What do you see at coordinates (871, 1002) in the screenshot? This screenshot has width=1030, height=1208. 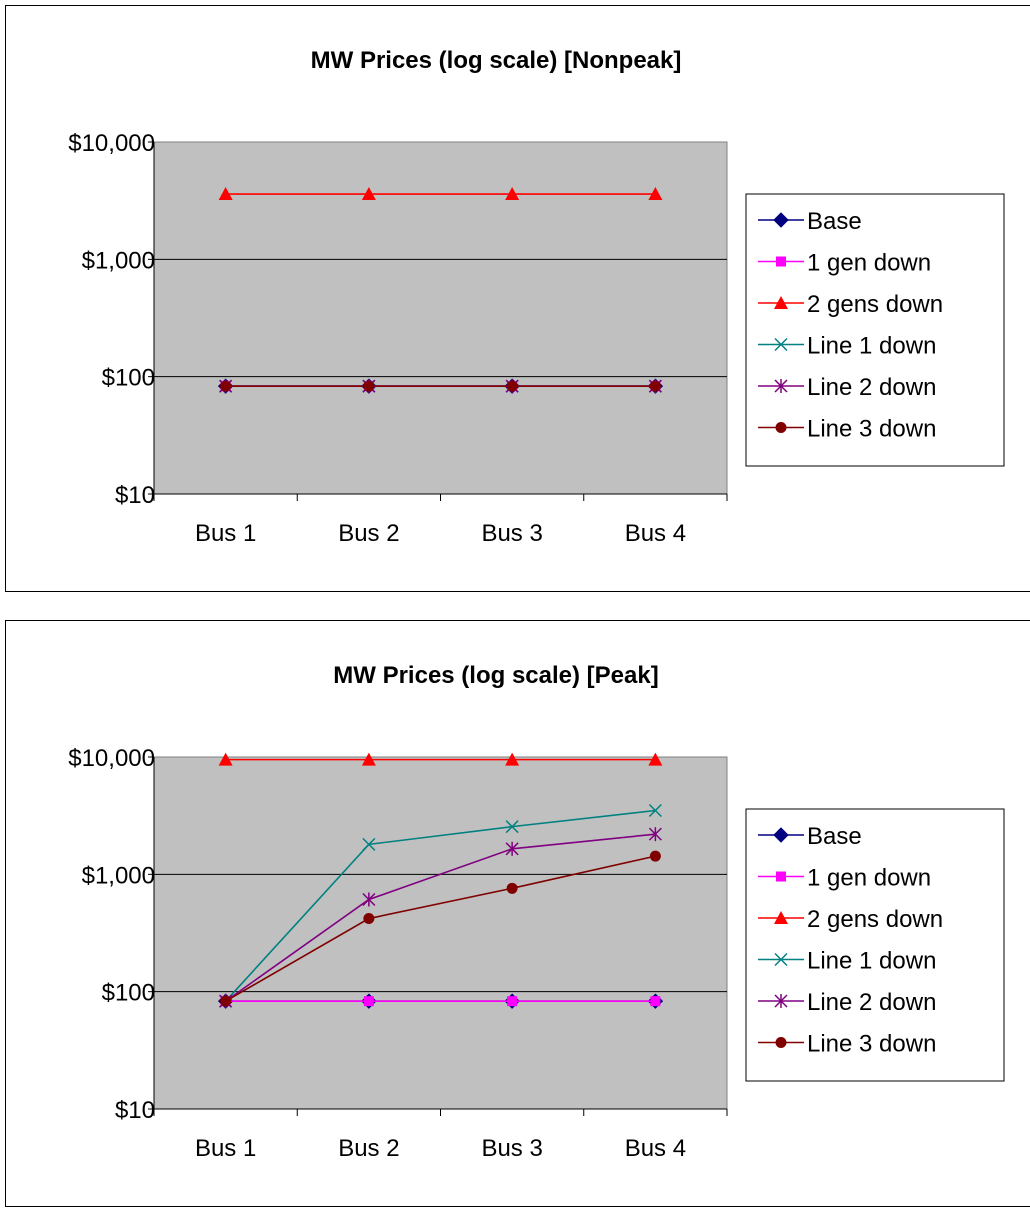 I see `peak-legend-label-line-2-down: Line 2 down` at bounding box center [871, 1002].